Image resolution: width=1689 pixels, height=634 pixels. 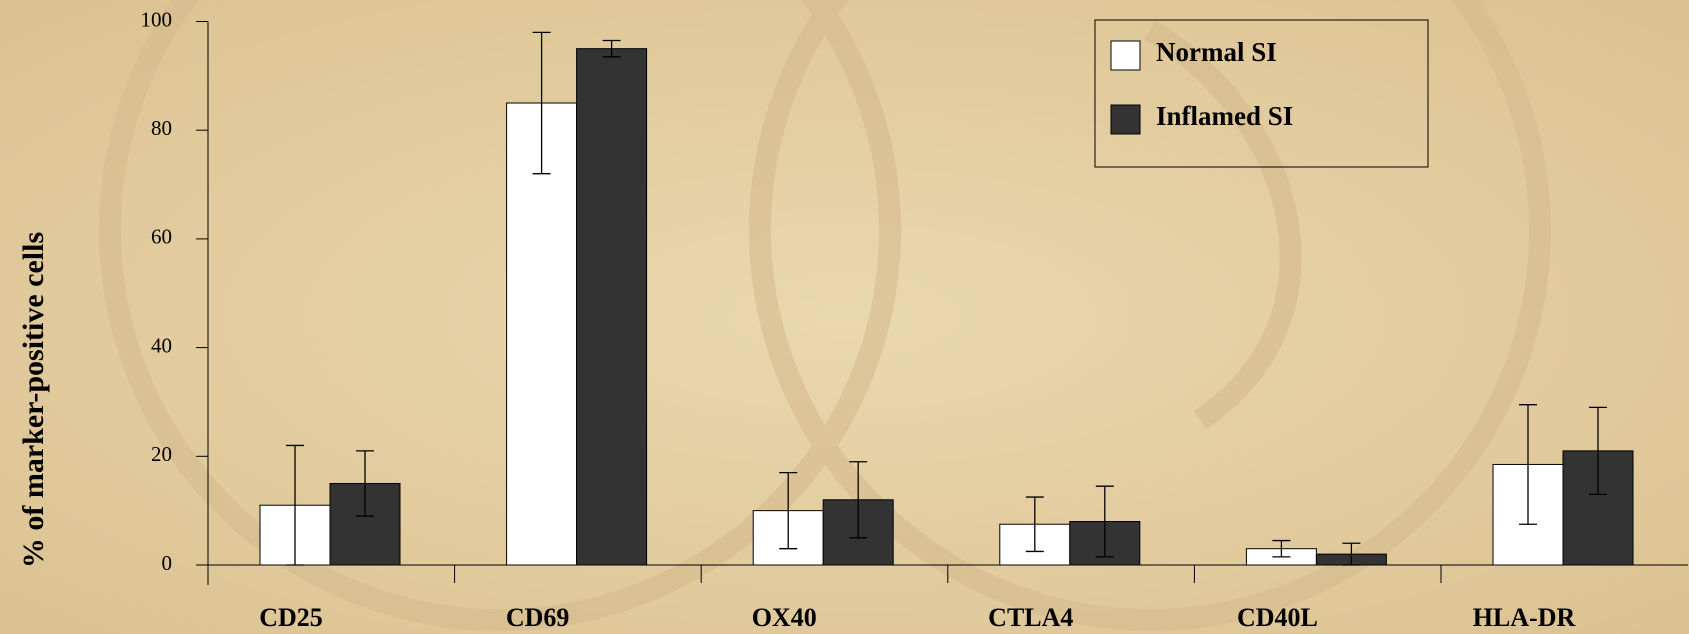 I want to click on y-axis-label: % of marker-positive cells, so click(x=33, y=400).